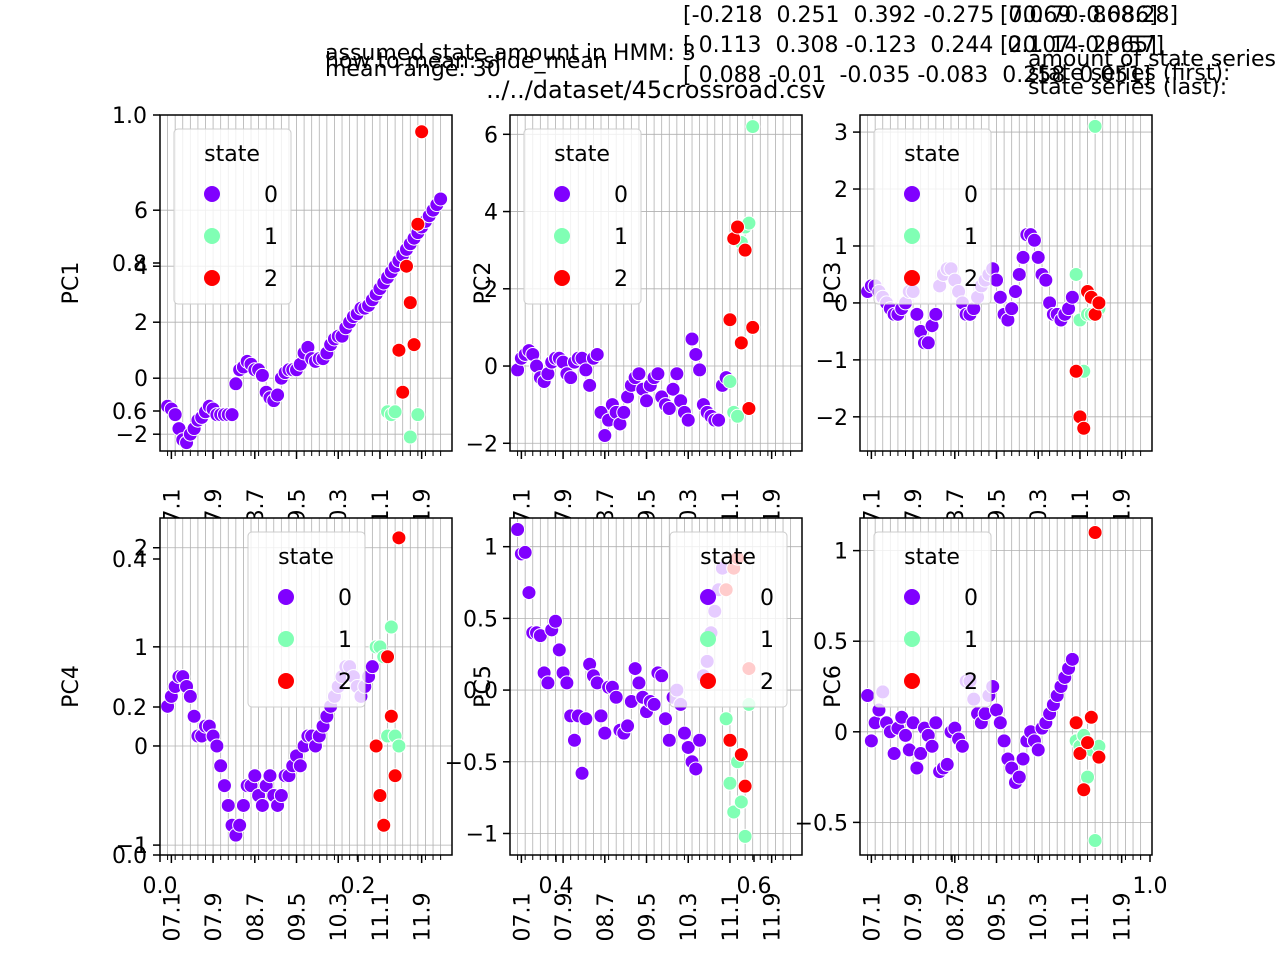 This screenshot has height=960, width=1280. Describe the element at coordinates (952, 886) in the screenshot. I see `background-x-tick-label: 0.8` at that location.